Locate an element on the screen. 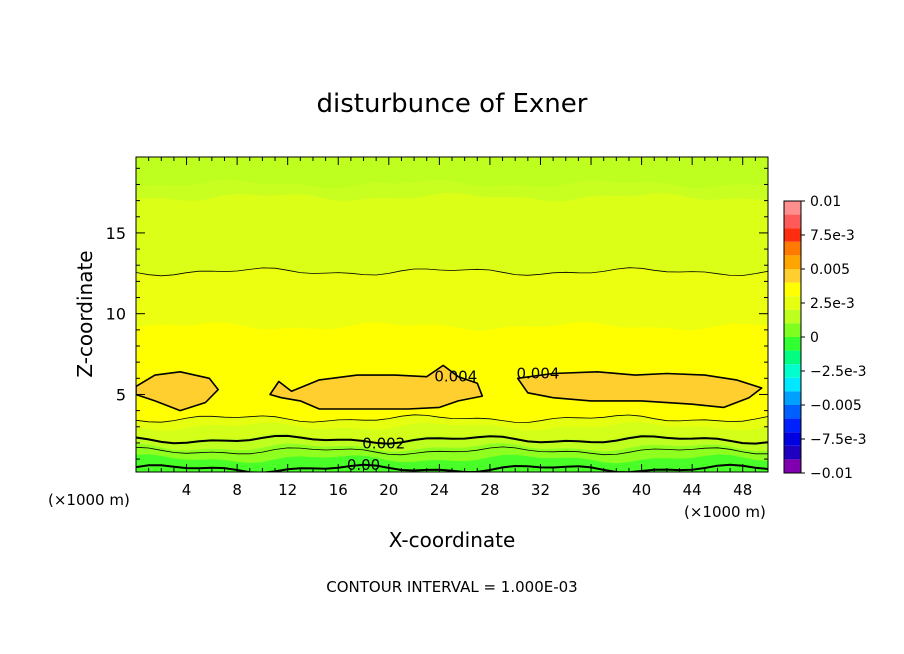 Image resolution: width=904 pixels, height=654 pixels. contour-label: 0.002 is located at coordinates (383, 444).